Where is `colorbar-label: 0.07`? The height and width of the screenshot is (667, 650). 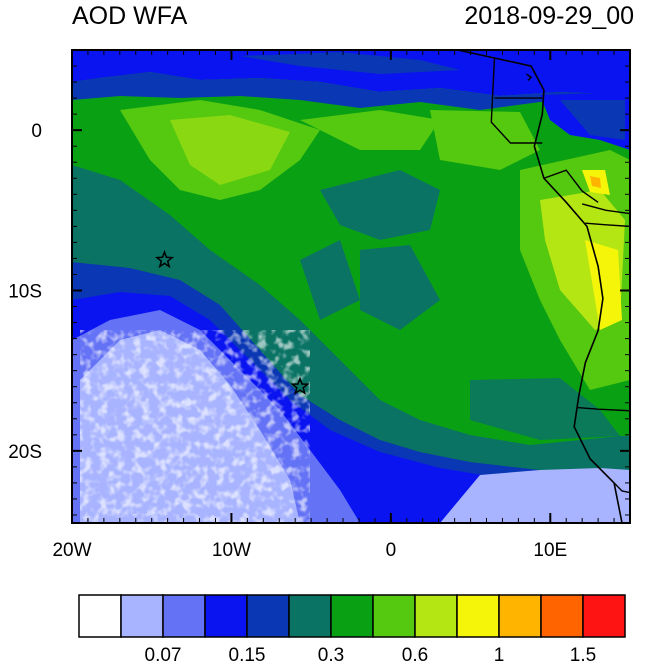
colorbar-label: 0.07 is located at coordinates (163, 655).